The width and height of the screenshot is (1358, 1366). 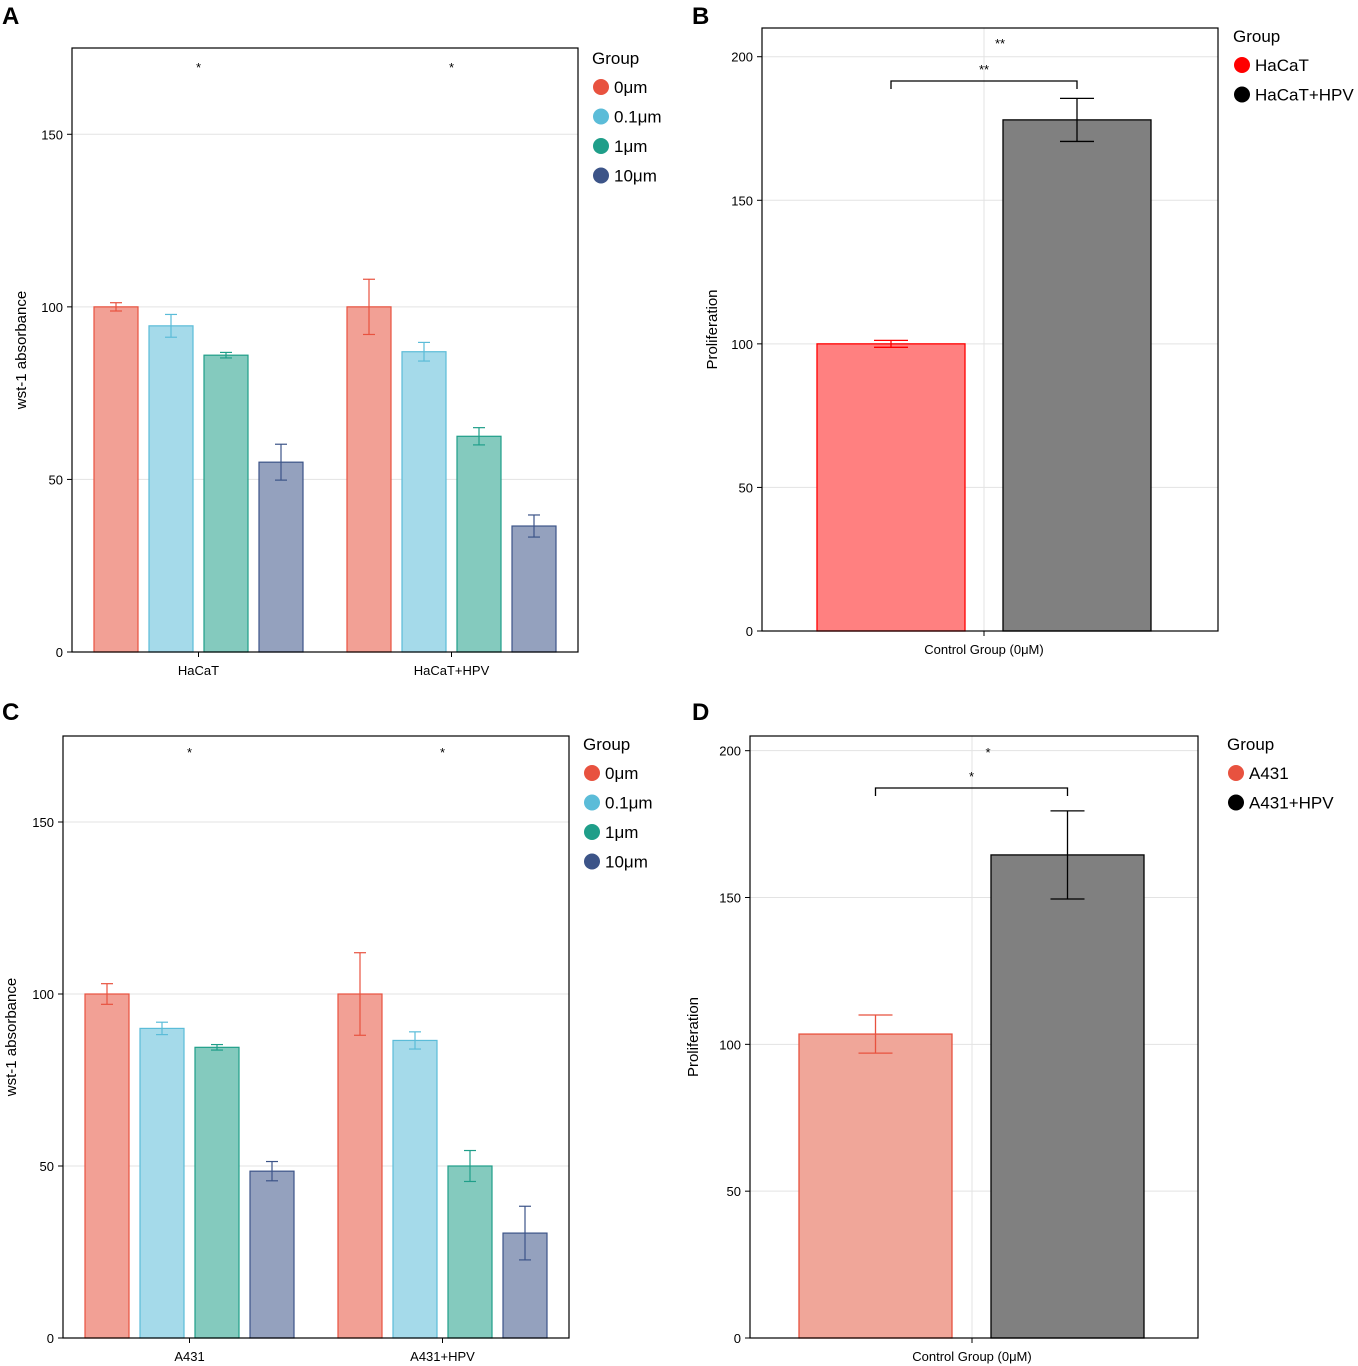 What do you see at coordinates (730, 751) in the screenshot?
I see `panel-d-ytick-label-4: 200` at bounding box center [730, 751].